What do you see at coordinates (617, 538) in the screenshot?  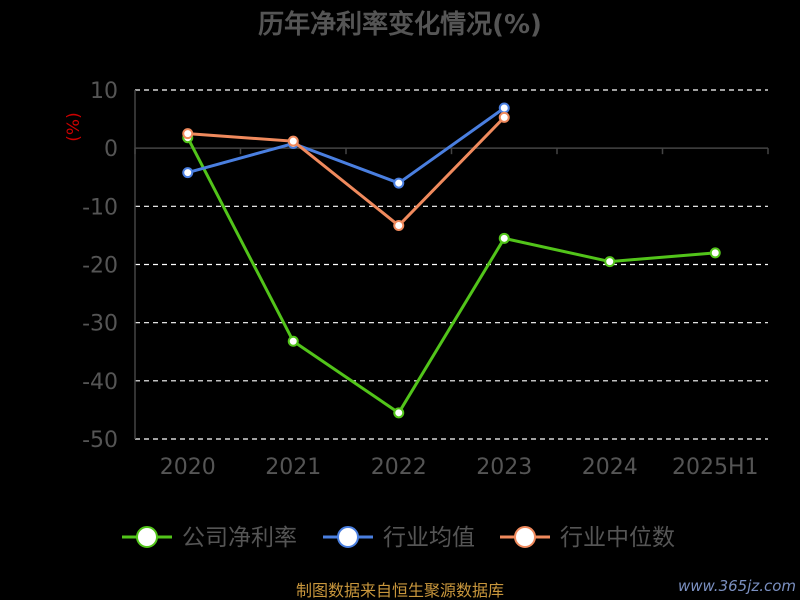 I see `legend-label: 行业中位数` at bounding box center [617, 538].